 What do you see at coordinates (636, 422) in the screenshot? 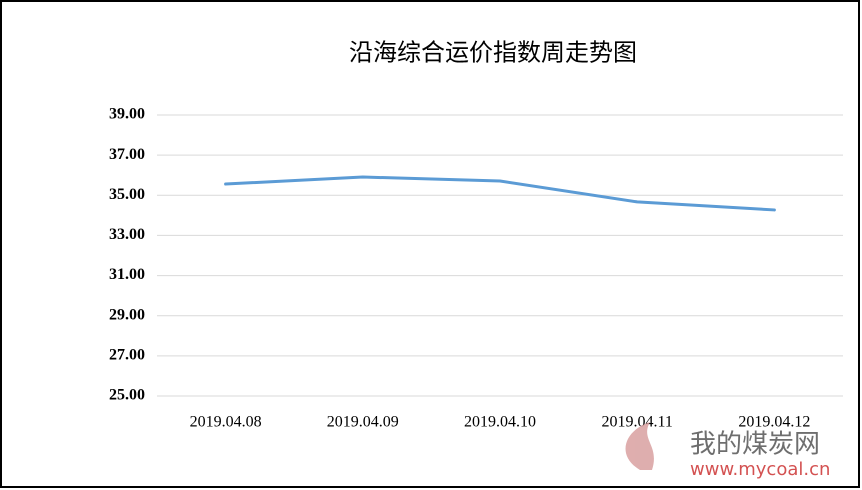
I see `x-tick-label: 2019.04.11` at bounding box center [636, 422].